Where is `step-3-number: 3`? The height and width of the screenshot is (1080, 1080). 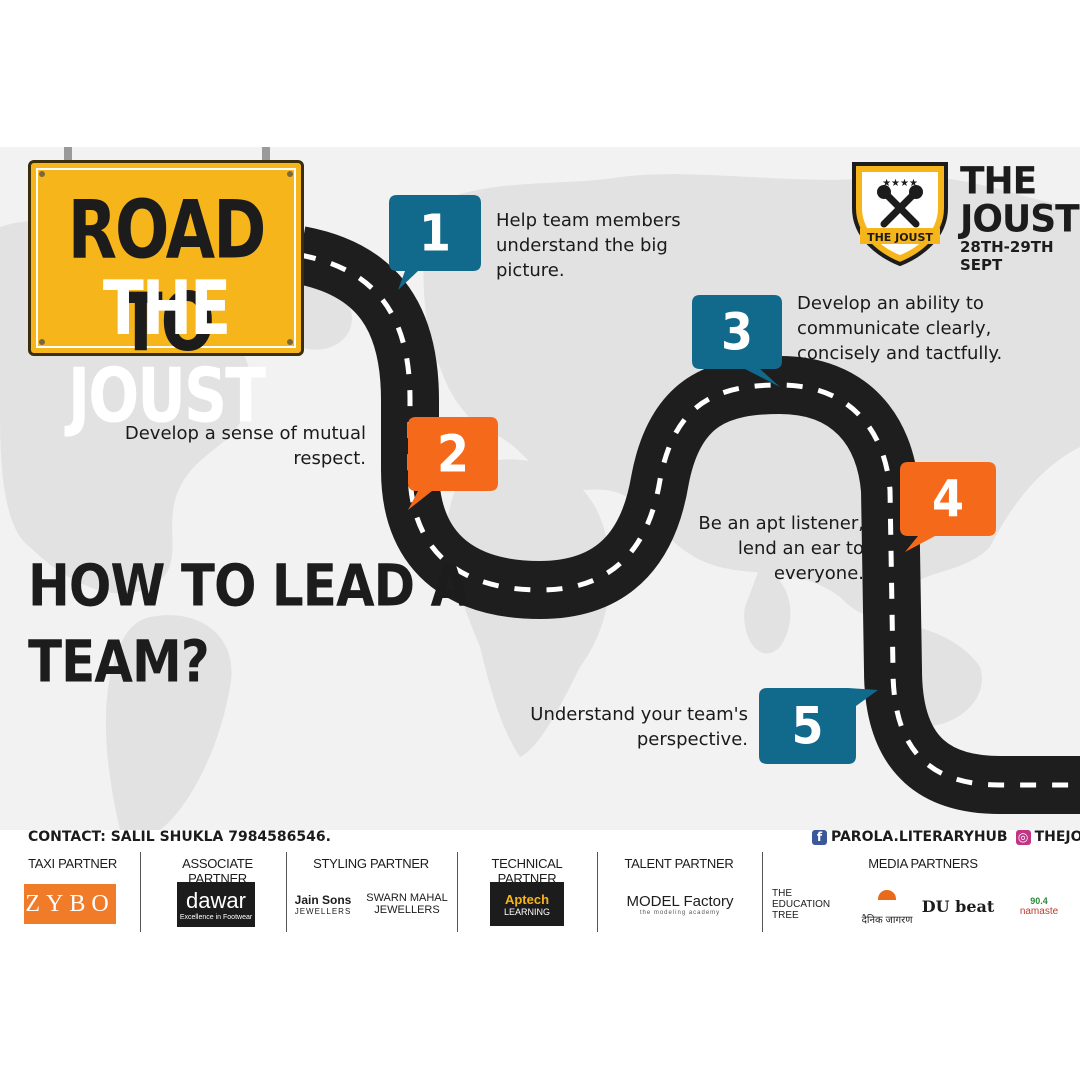 step-3-number: 3 is located at coordinates (736, 332).